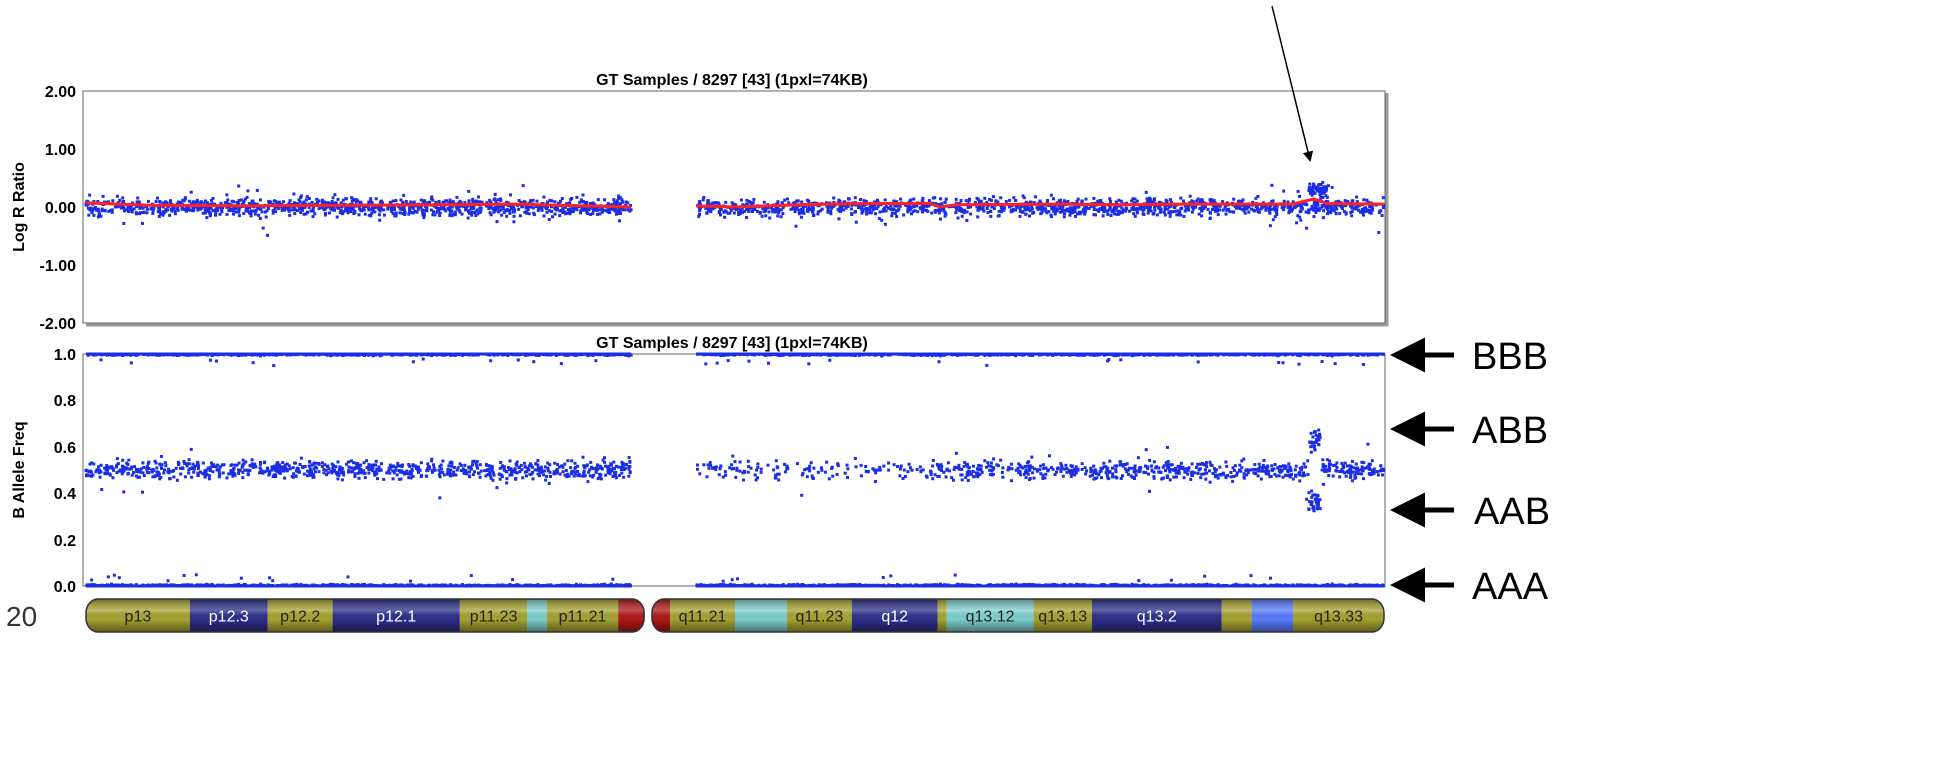 The width and height of the screenshot is (1936, 781). What do you see at coordinates (882, 356) in the screenshot?
I see `baf-point` at bounding box center [882, 356].